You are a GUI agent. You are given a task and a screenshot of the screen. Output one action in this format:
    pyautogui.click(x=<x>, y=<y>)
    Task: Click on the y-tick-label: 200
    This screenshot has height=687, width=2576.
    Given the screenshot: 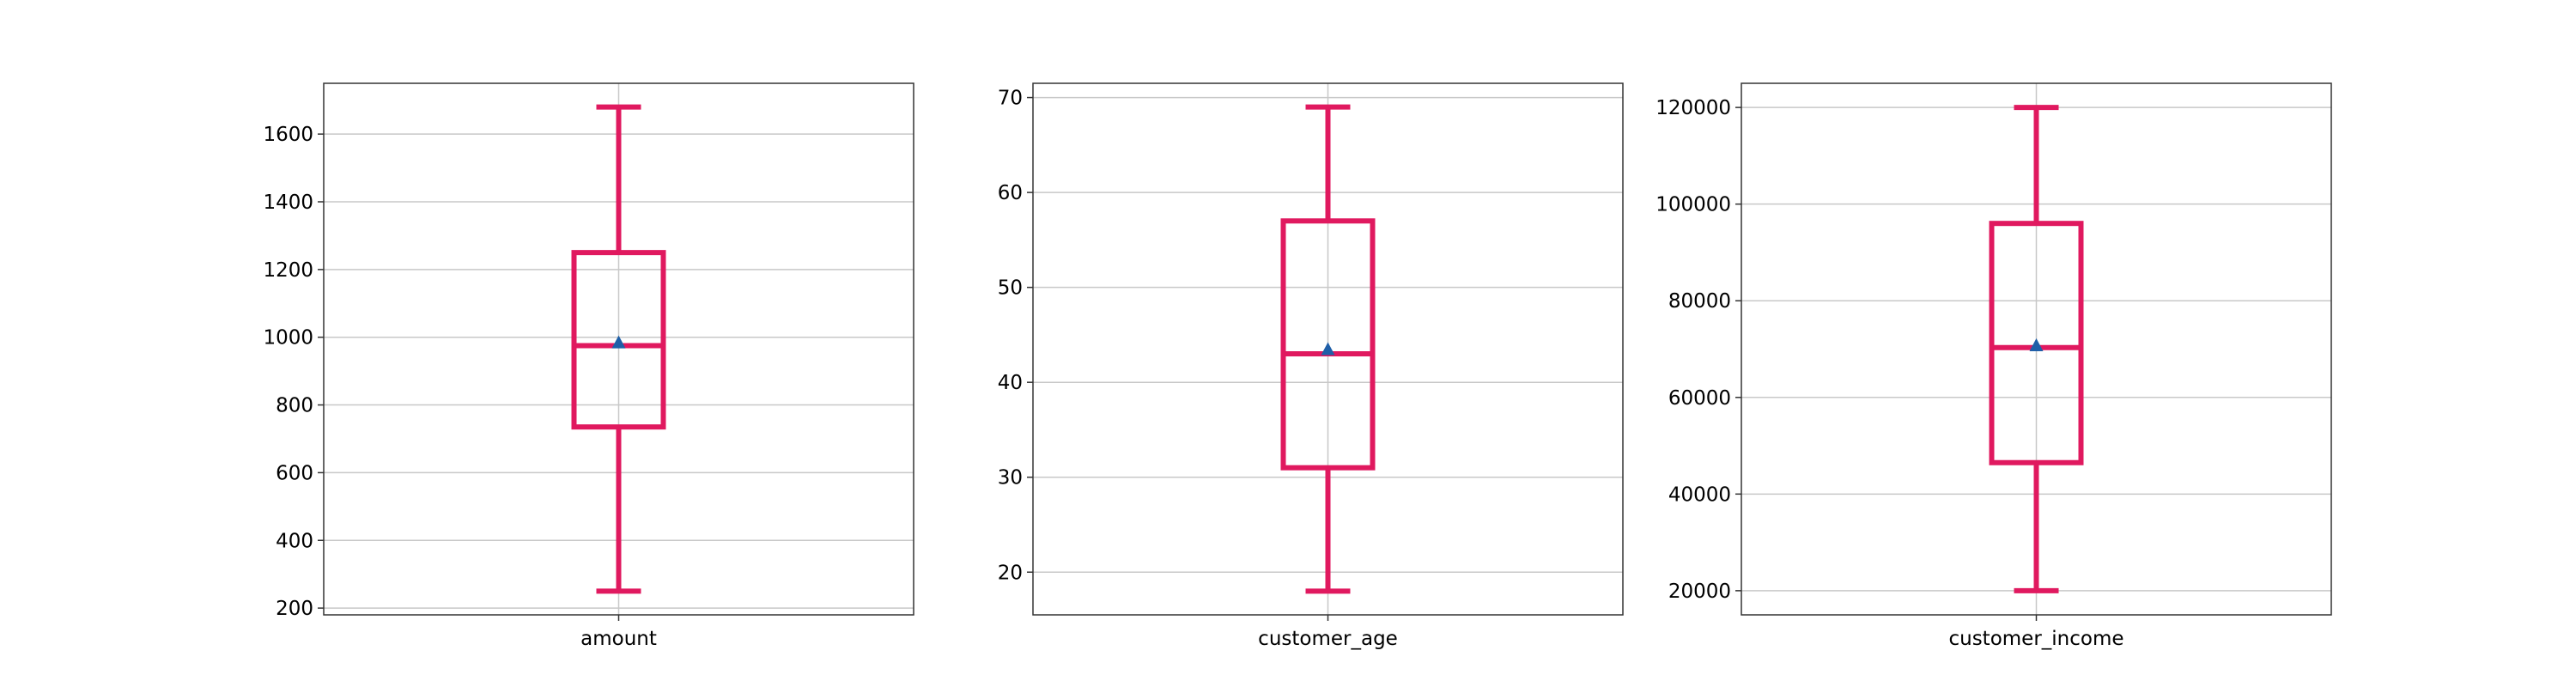 What is the action you would take?
    pyautogui.click(x=294, y=609)
    